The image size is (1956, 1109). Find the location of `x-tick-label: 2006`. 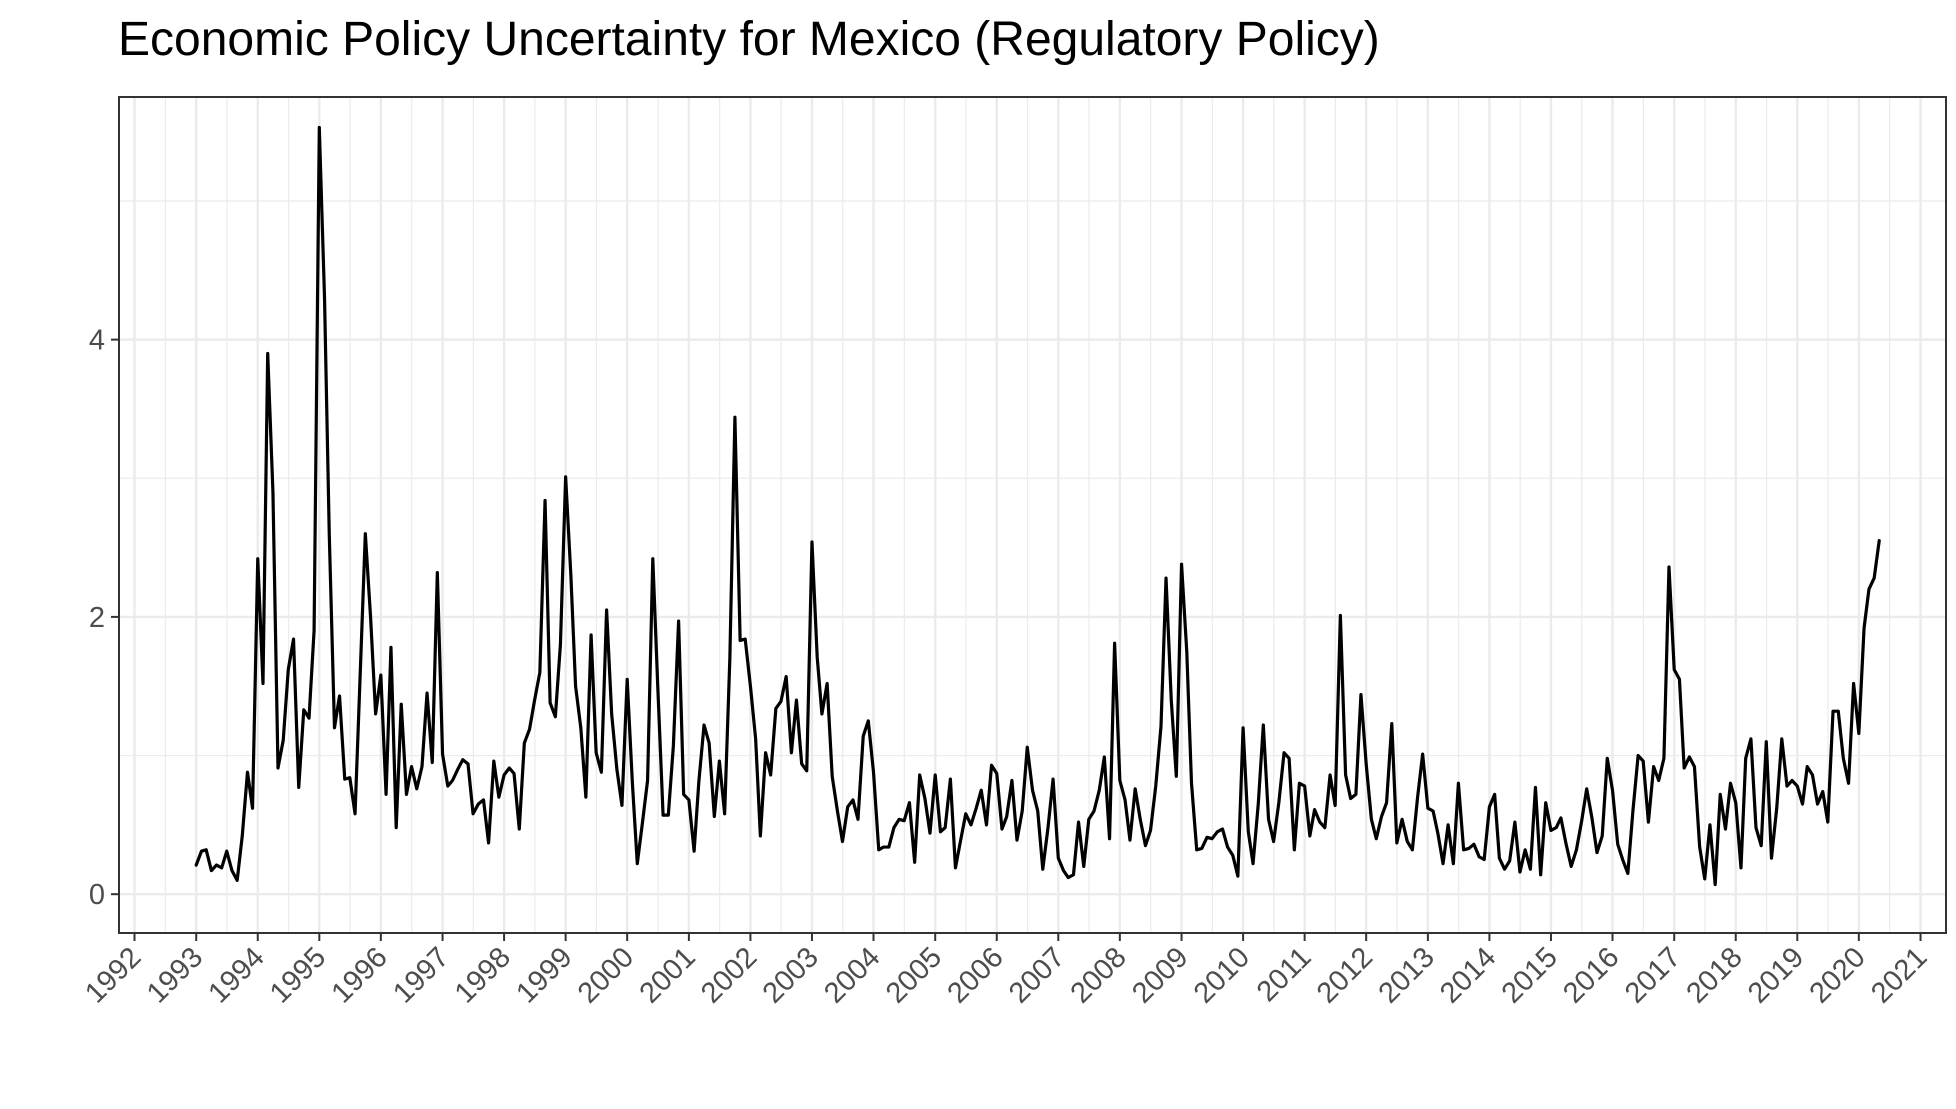

x-tick-label: 2006 is located at coordinates (975, 975).